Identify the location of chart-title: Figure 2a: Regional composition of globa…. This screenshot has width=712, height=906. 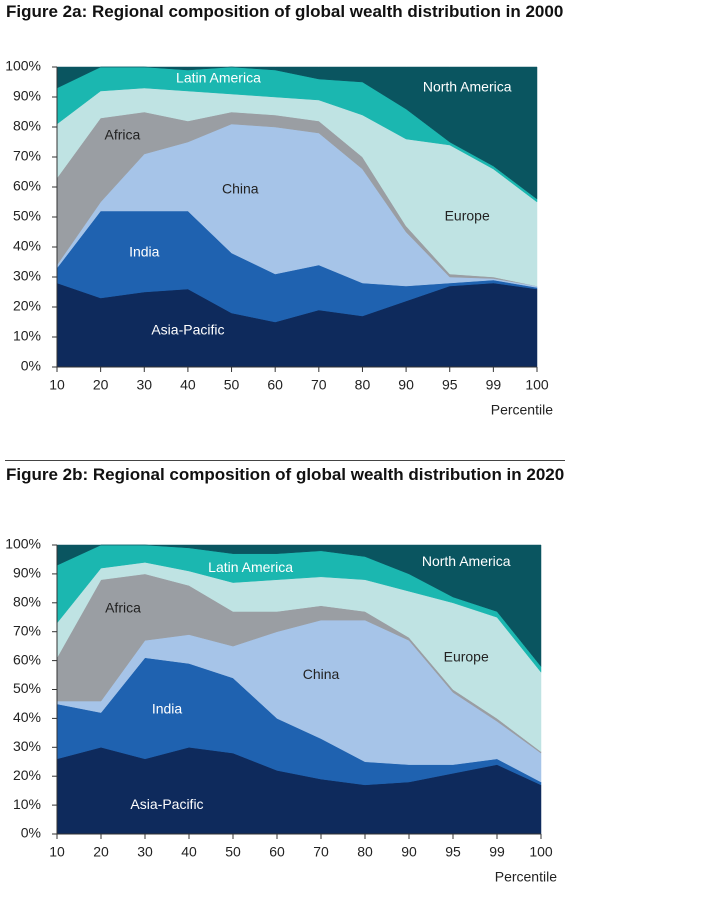
(285, 11).